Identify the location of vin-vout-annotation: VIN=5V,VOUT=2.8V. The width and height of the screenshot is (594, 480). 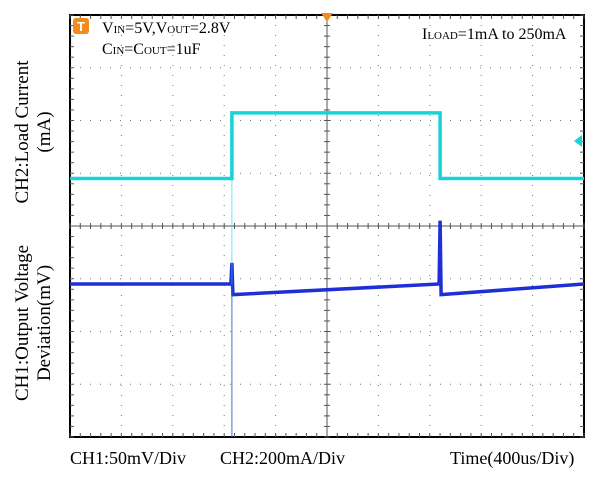
(166, 29).